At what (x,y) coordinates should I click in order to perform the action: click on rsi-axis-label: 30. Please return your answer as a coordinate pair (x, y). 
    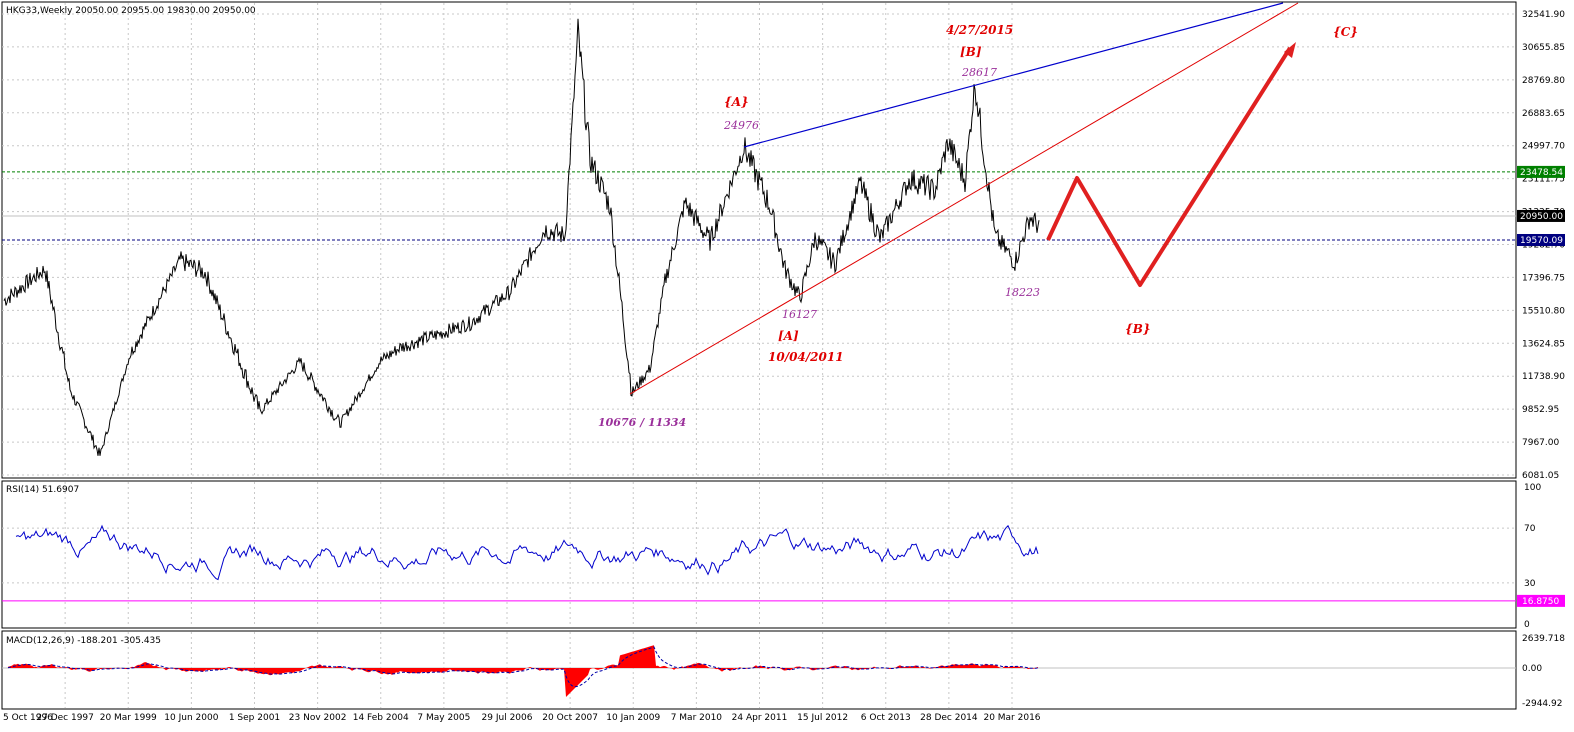
    Looking at the image, I should click on (1530, 584).